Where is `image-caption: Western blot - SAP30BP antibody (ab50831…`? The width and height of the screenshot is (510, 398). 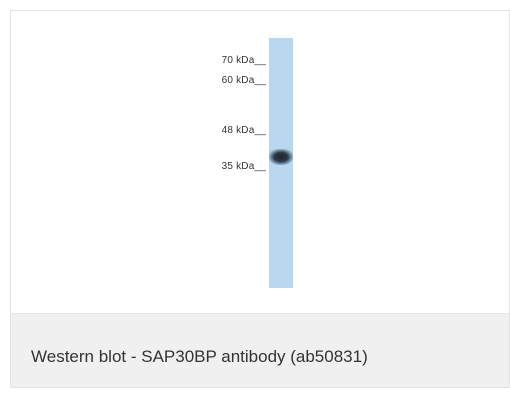 image-caption: Western blot - SAP30BP antibody (ab50831… is located at coordinates (199, 356).